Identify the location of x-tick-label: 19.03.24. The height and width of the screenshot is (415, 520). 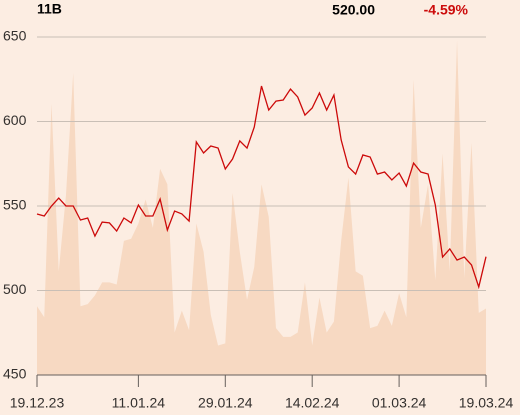
(486, 403).